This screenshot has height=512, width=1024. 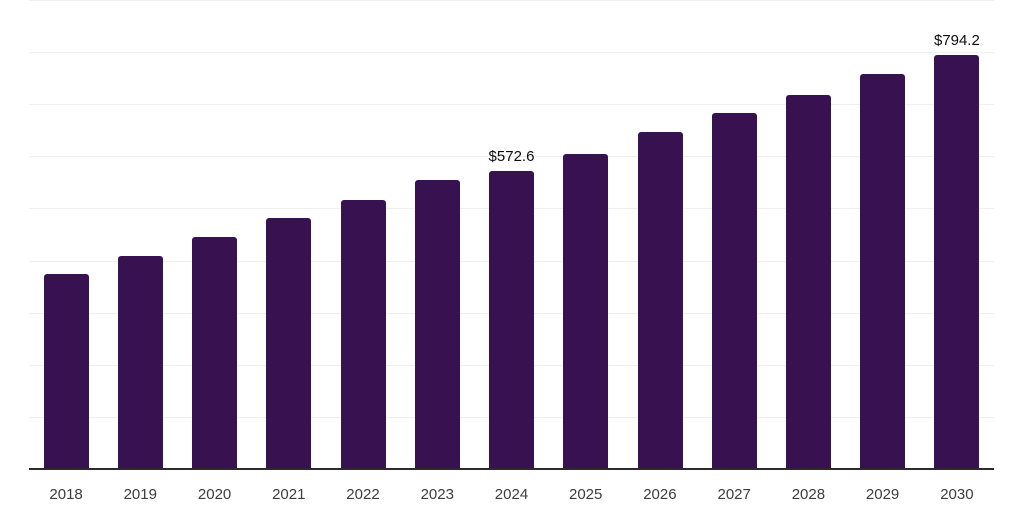 I want to click on bar-2027, so click(x=734, y=291).